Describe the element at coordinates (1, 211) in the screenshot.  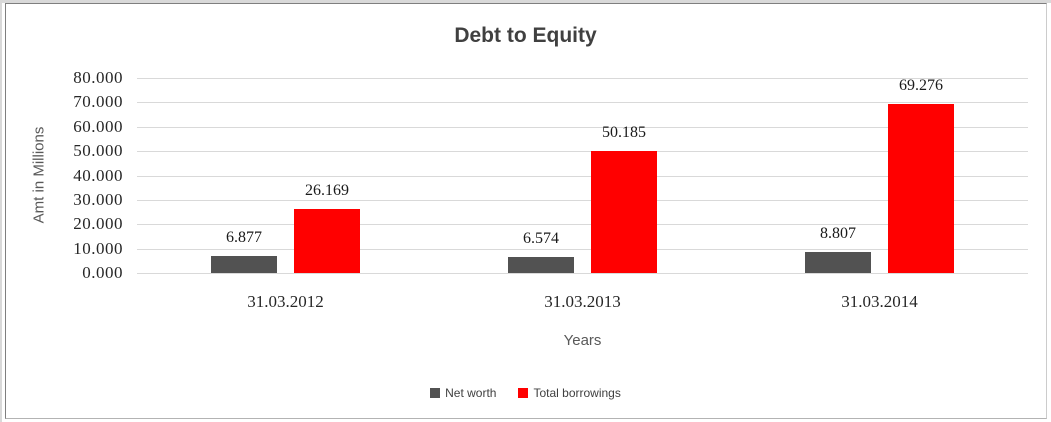
I see `page-edge-left` at that location.